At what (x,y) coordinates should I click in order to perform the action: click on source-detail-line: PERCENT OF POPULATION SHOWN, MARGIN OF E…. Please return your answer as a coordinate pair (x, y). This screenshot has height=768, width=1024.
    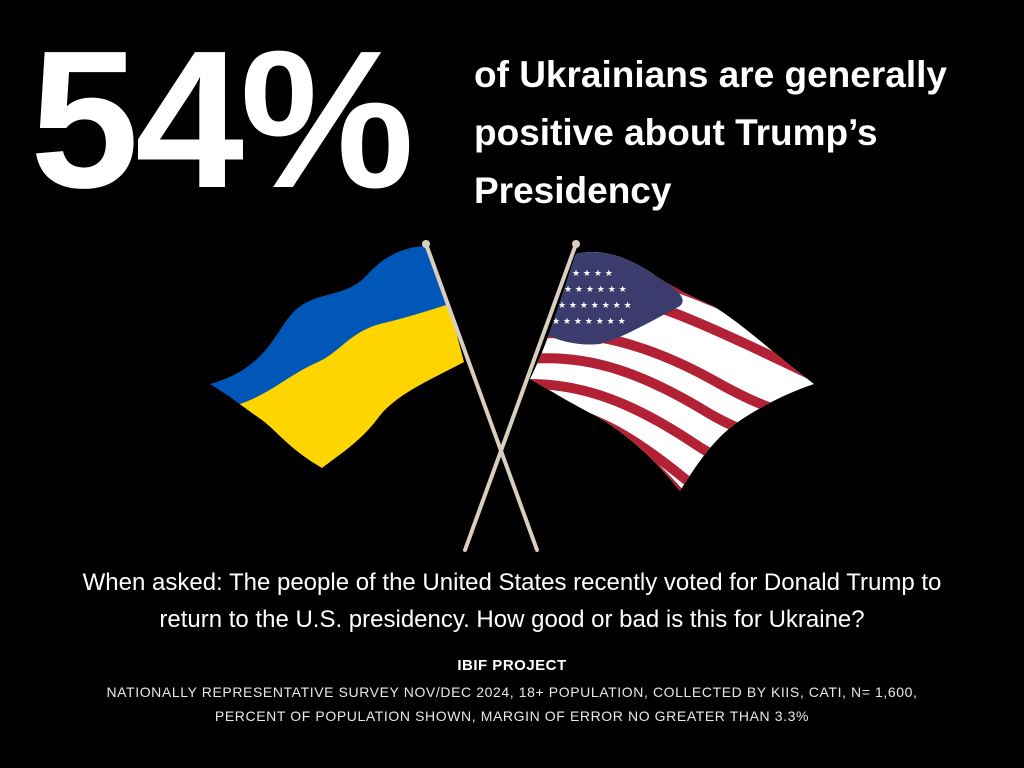
    Looking at the image, I should click on (512, 716).